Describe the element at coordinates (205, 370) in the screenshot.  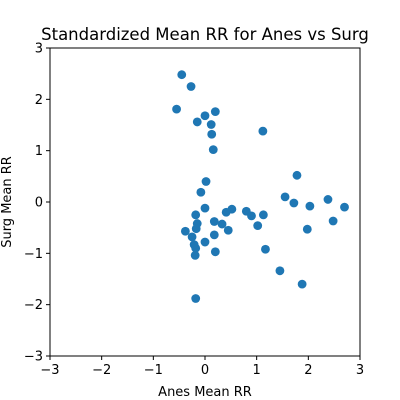
I see `x-tick-label: 0` at that location.